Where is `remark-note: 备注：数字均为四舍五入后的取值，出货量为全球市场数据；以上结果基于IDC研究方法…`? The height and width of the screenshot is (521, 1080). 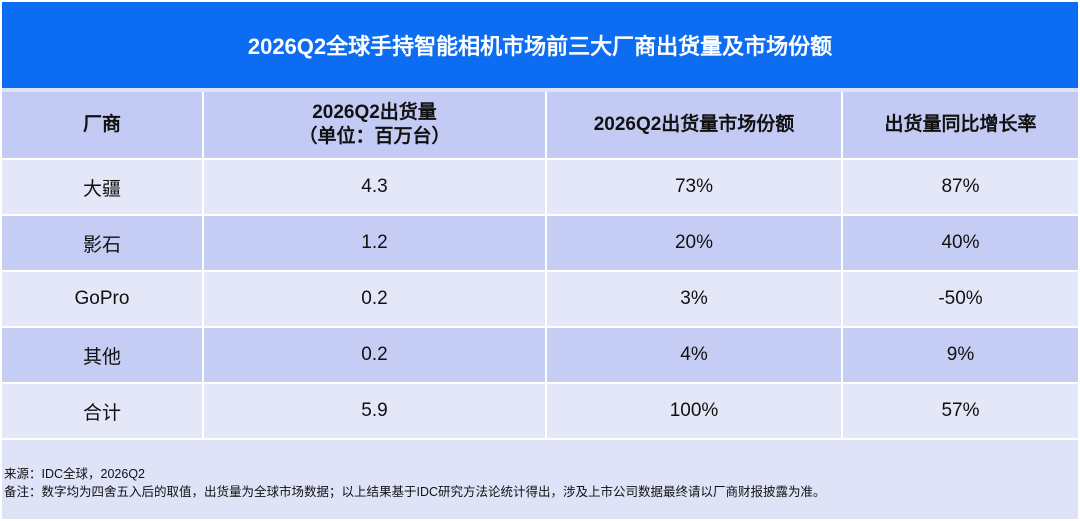 remark-note: 备注：数字均为四舍五入后的取值，出货量为全球市场数据；以上结果基于IDC研究方法… is located at coordinates (415, 492).